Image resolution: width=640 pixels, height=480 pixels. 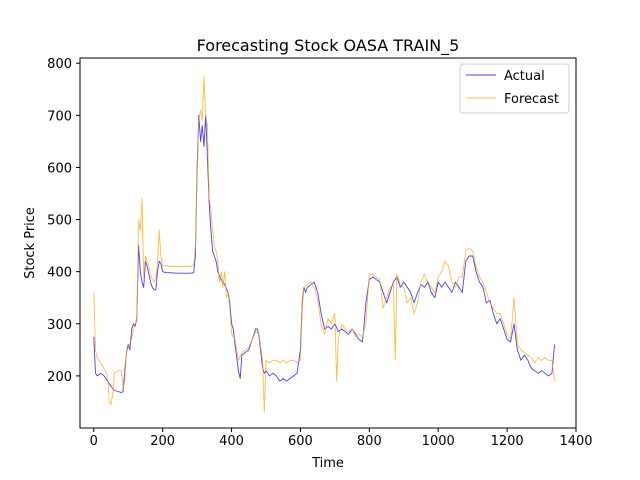 What do you see at coordinates (300, 441) in the screenshot?
I see `x-tick-label: 600` at bounding box center [300, 441].